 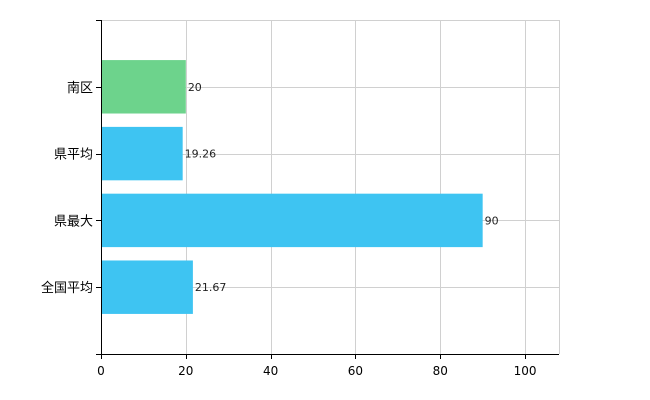 What do you see at coordinates (525, 371) in the screenshot?
I see `x-tick-label-100: 100` at bounding box center [525, 371].